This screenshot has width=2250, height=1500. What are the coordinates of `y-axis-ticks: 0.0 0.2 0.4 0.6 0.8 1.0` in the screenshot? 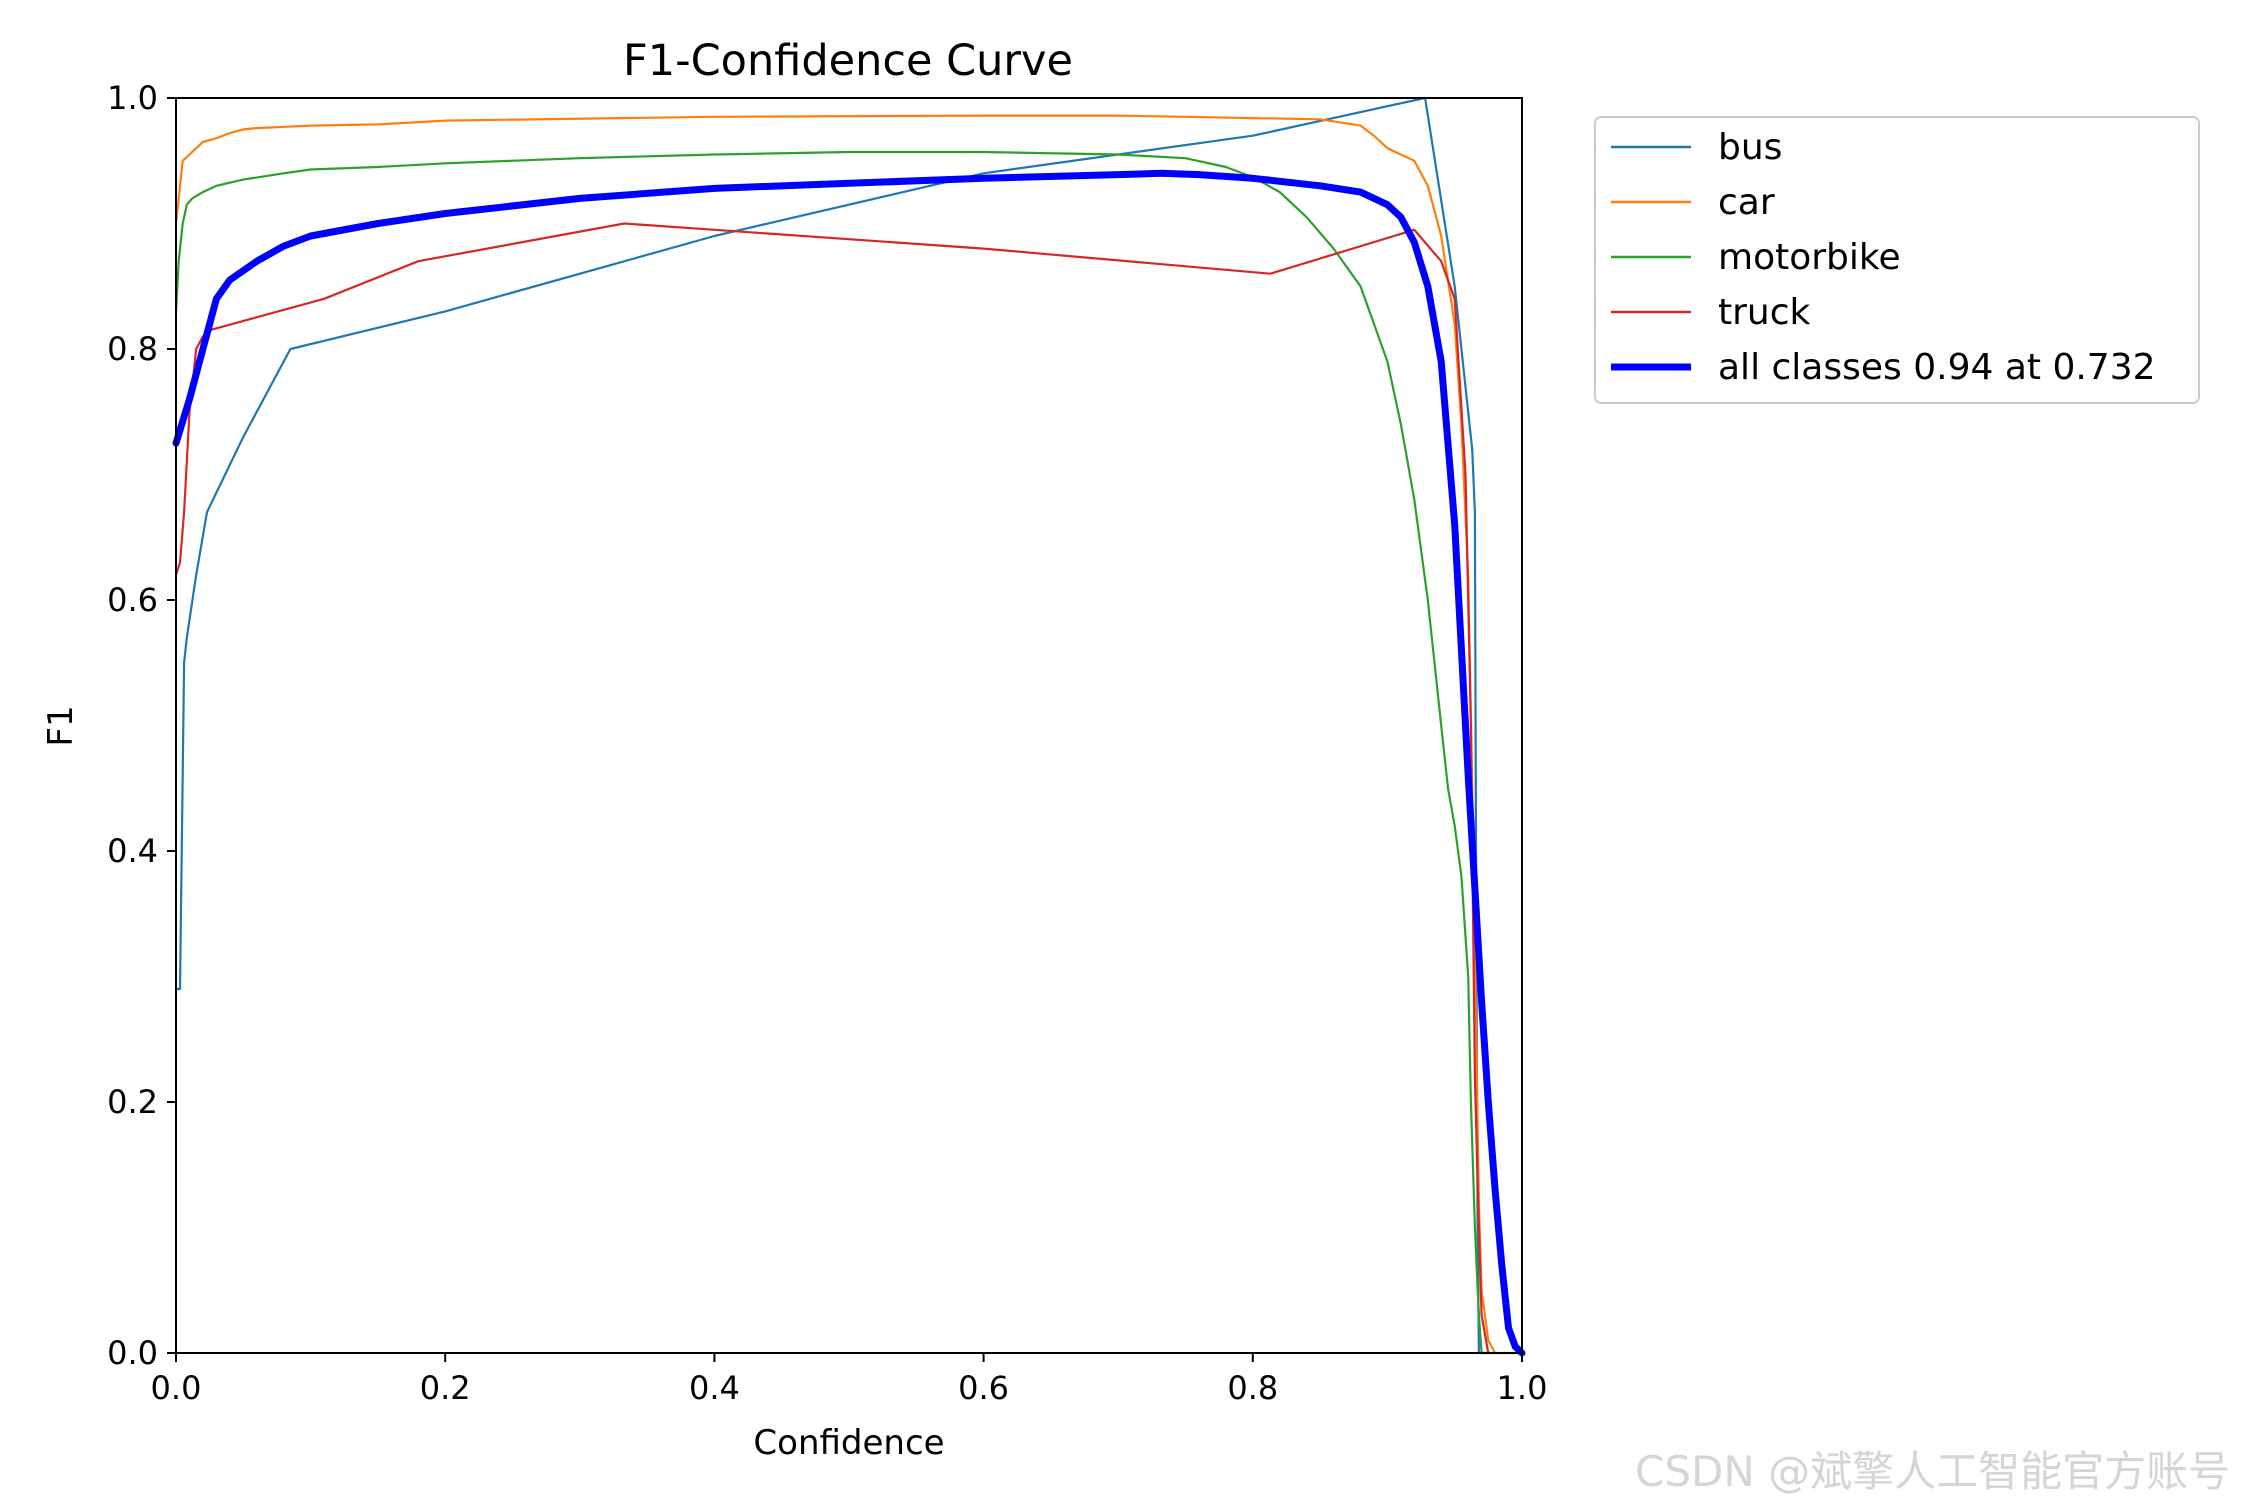 It's located at (141, 725).